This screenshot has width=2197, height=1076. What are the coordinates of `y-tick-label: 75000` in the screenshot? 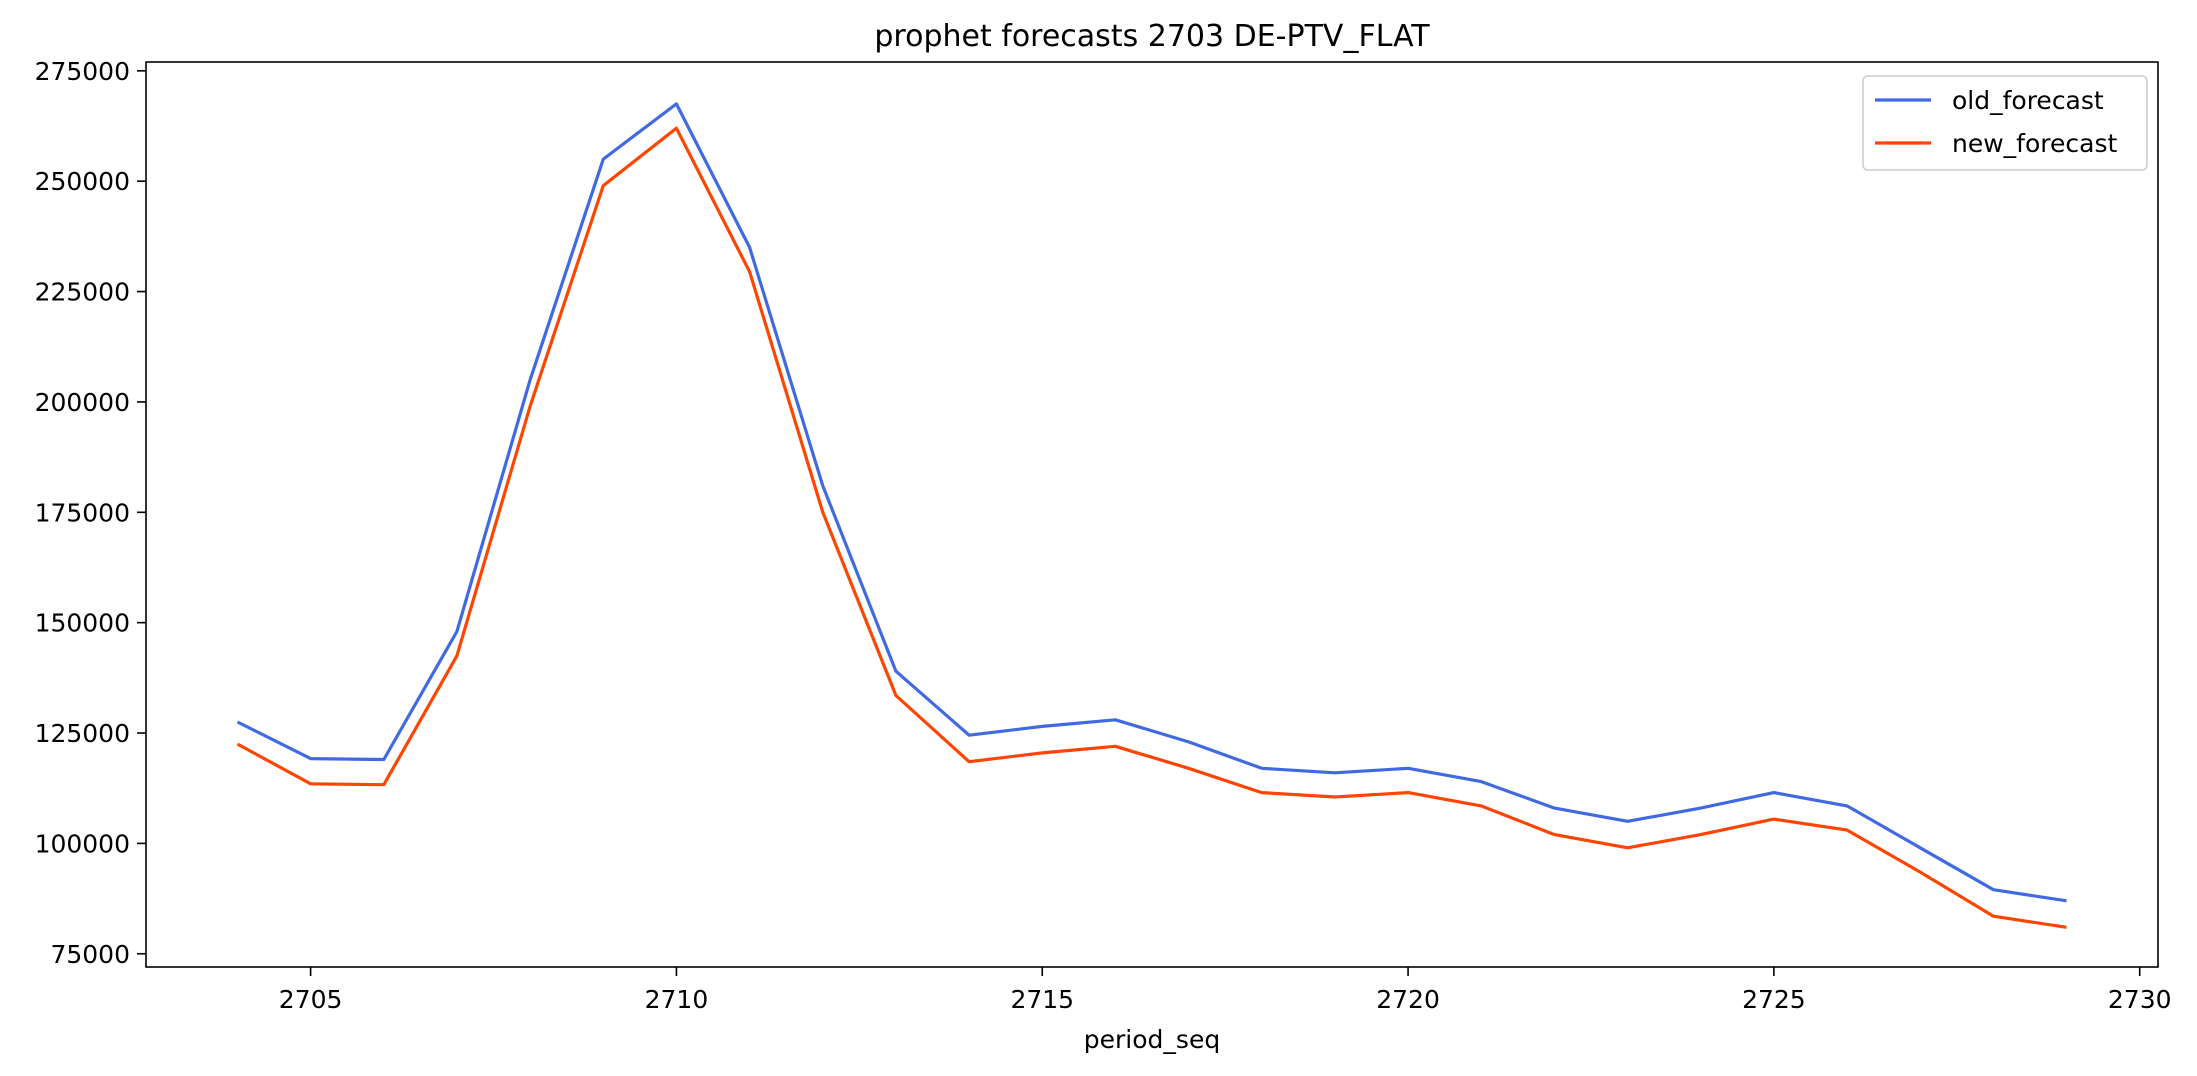 It's located at (90, 954).